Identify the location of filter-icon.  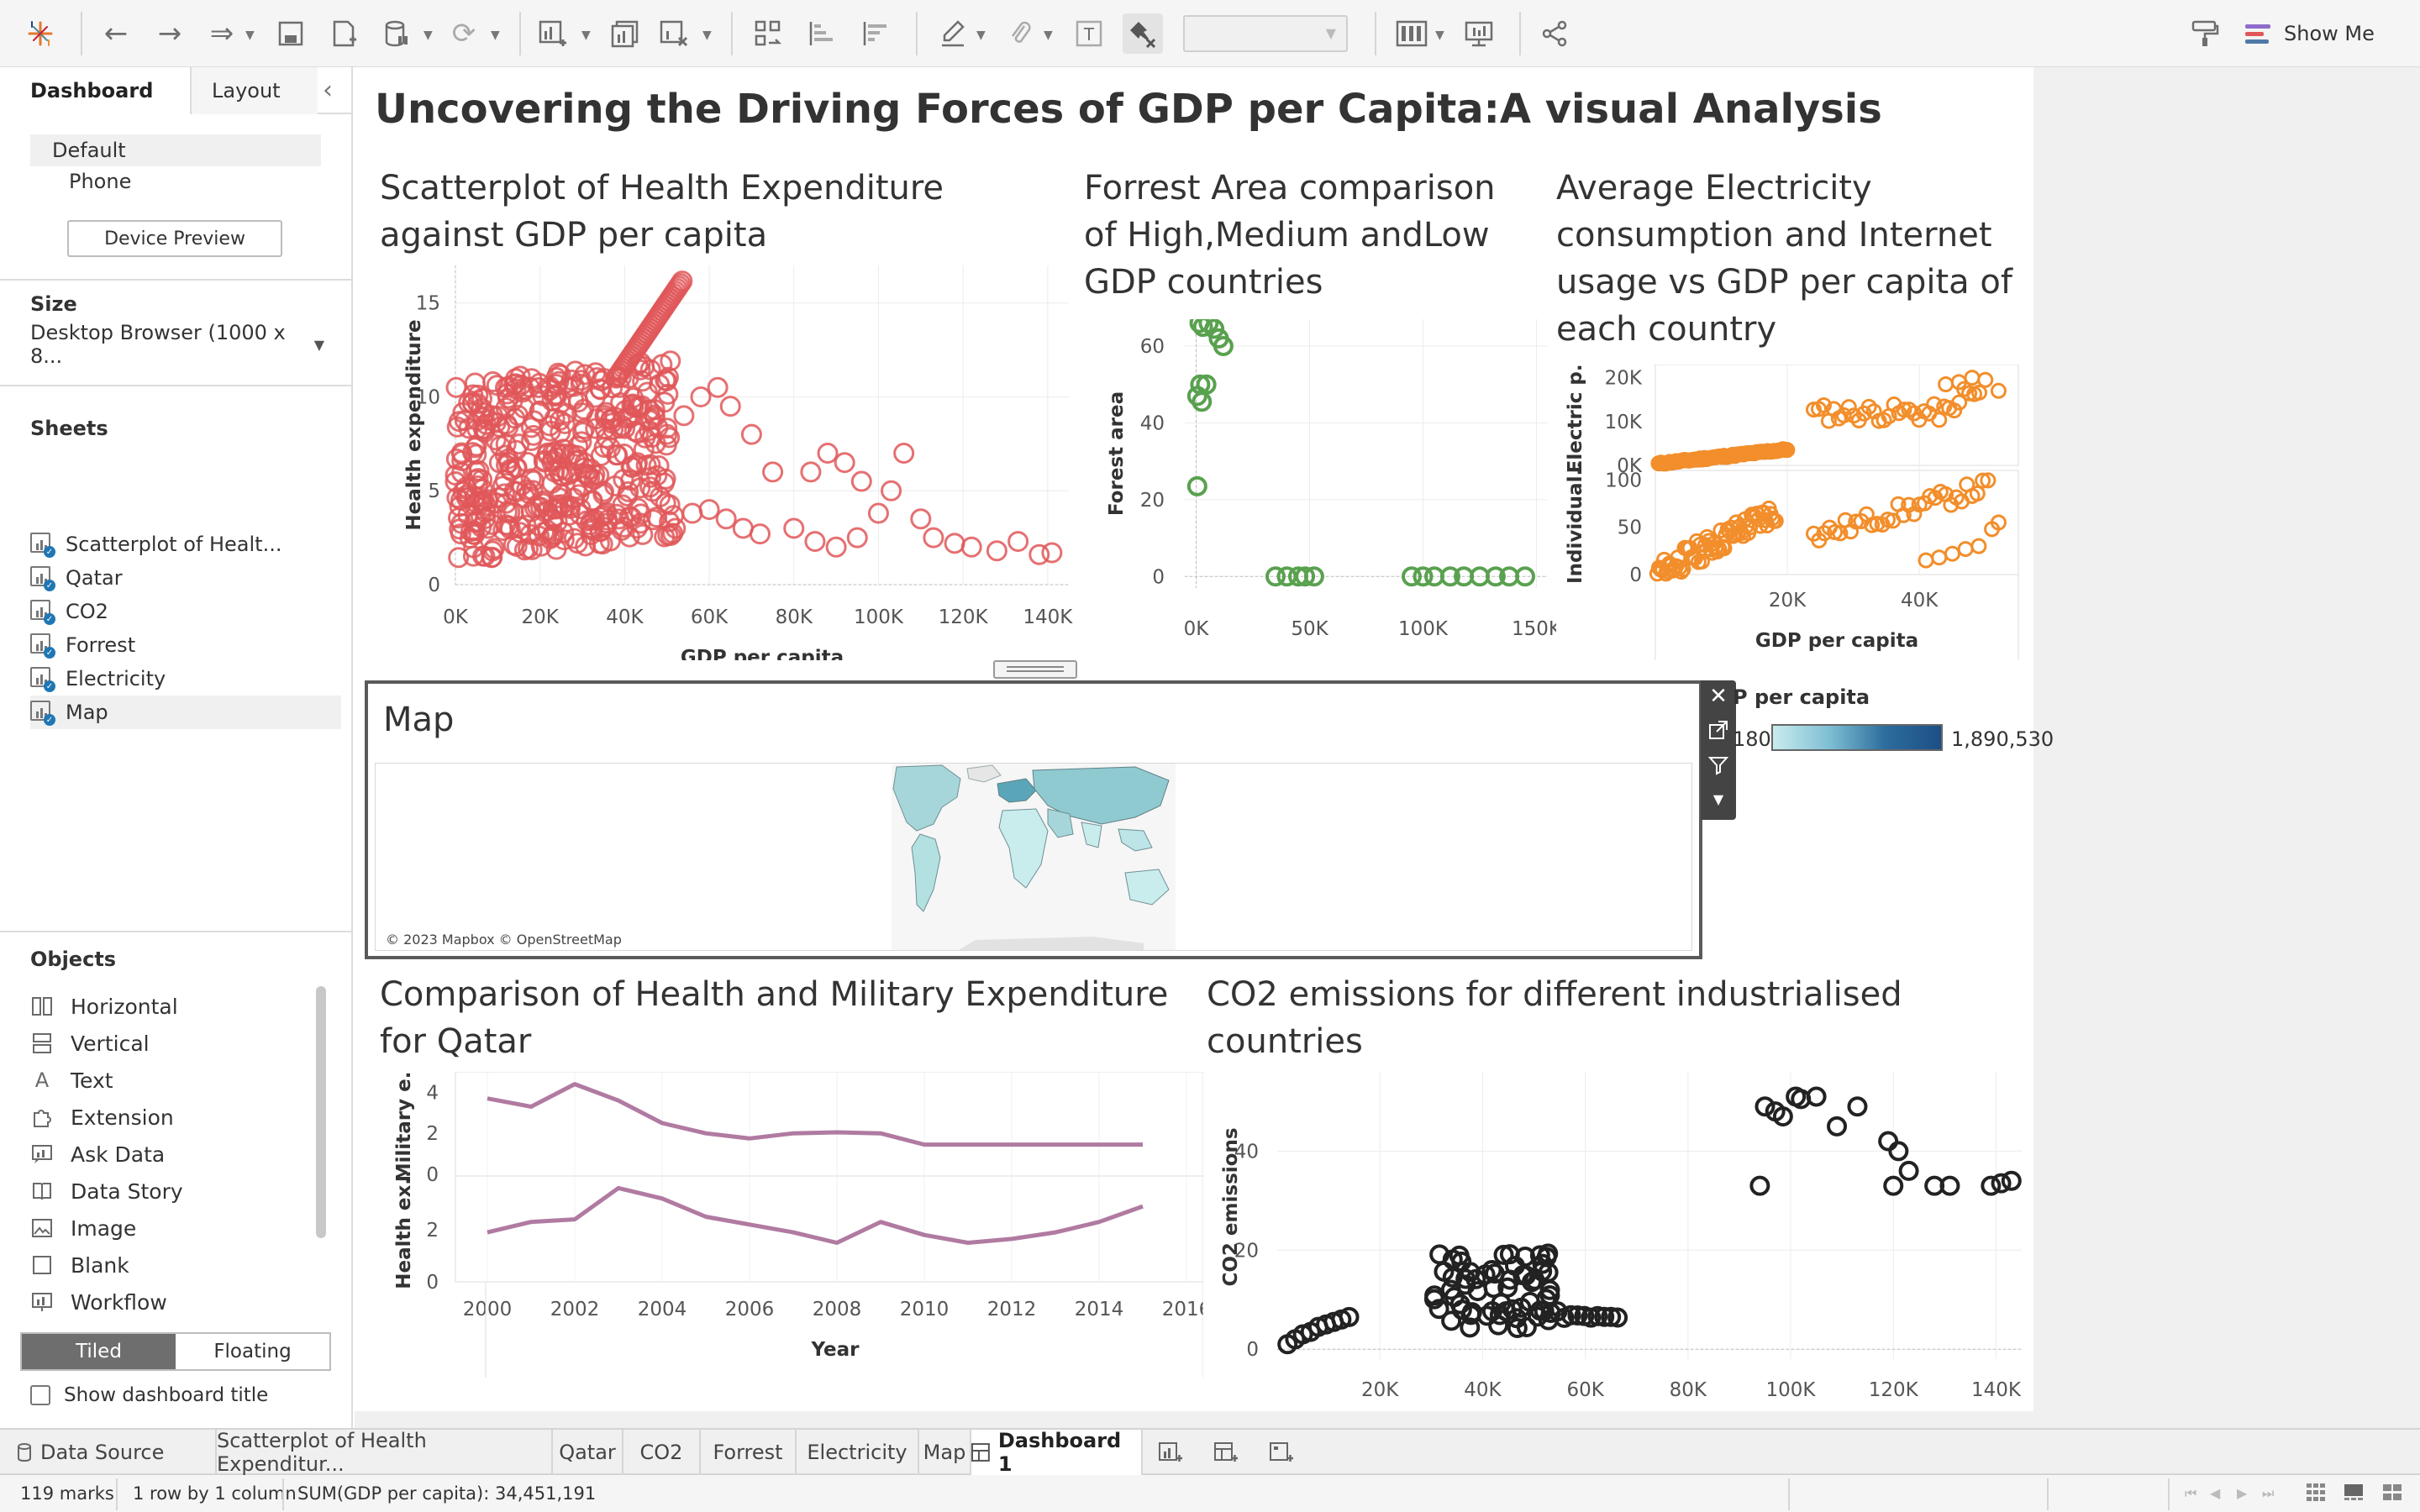
(1718, 765).